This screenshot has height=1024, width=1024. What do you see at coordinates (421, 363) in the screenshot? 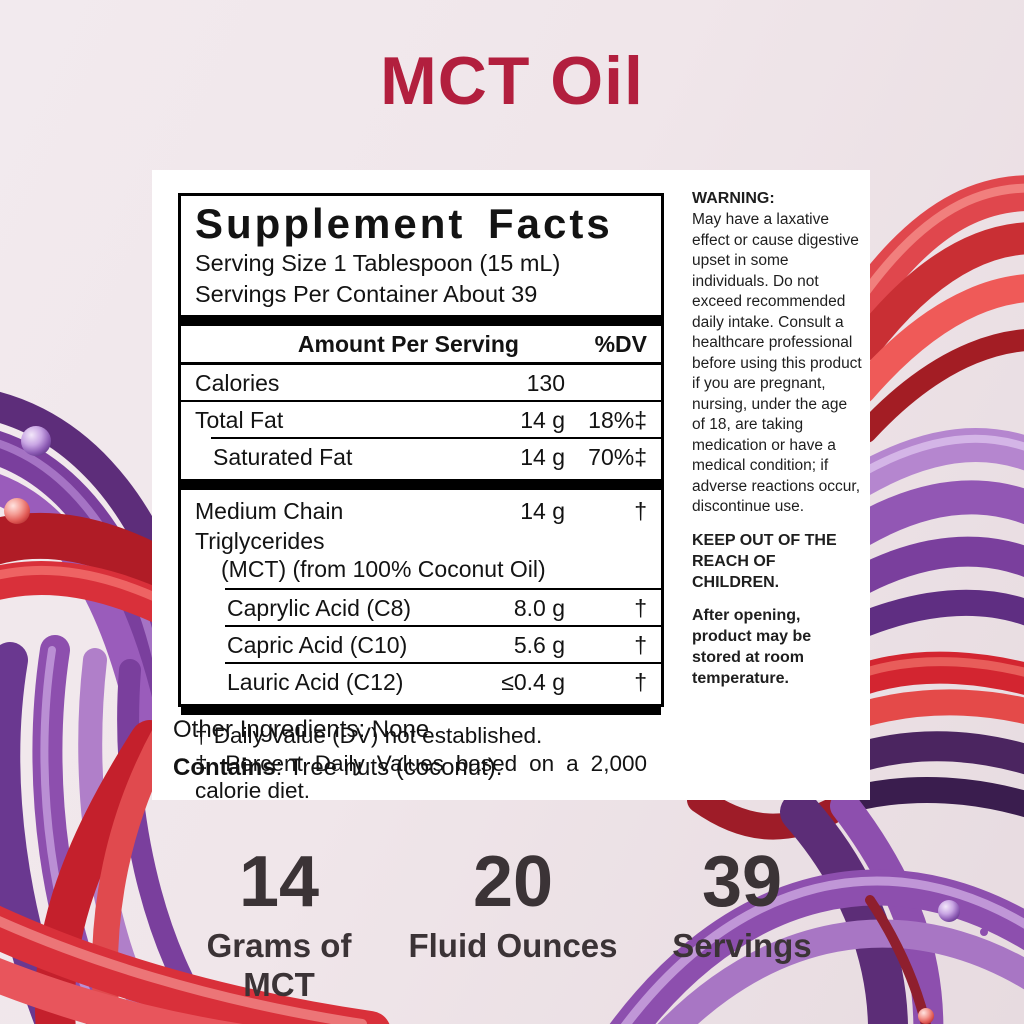
I see `divider-medium` at bounding box center [421, 363].